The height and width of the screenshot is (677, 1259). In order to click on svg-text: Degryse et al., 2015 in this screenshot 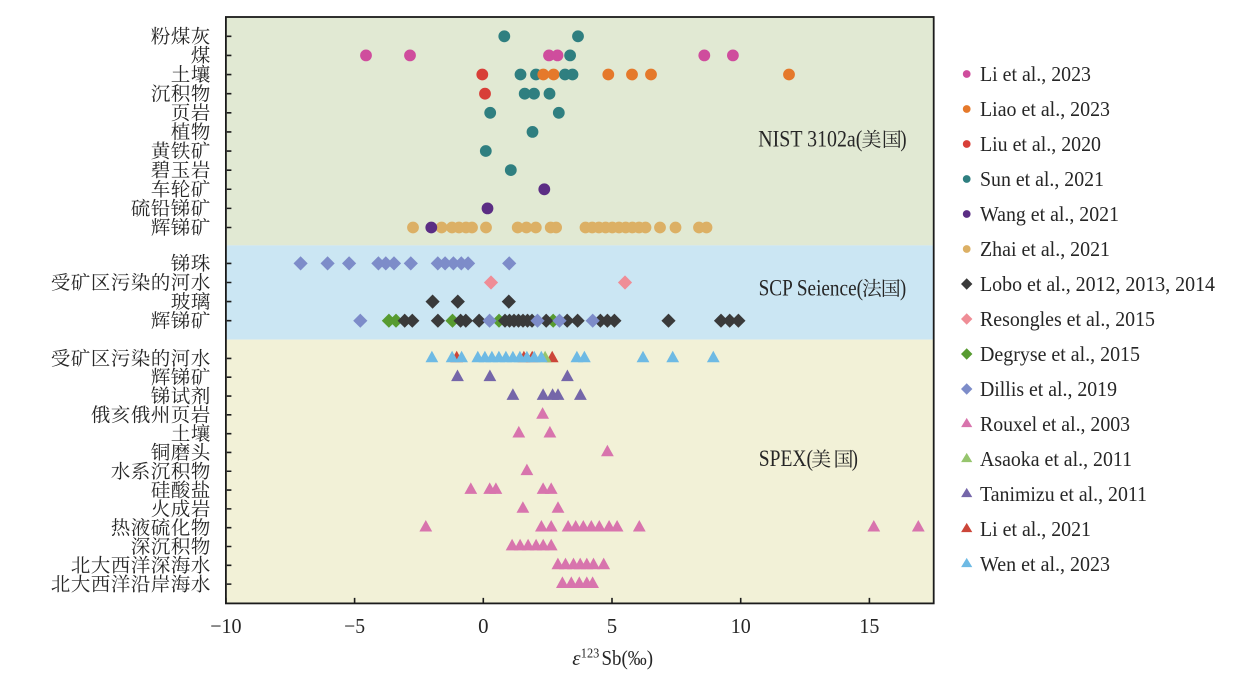, I will do `click(1060, 354)`.